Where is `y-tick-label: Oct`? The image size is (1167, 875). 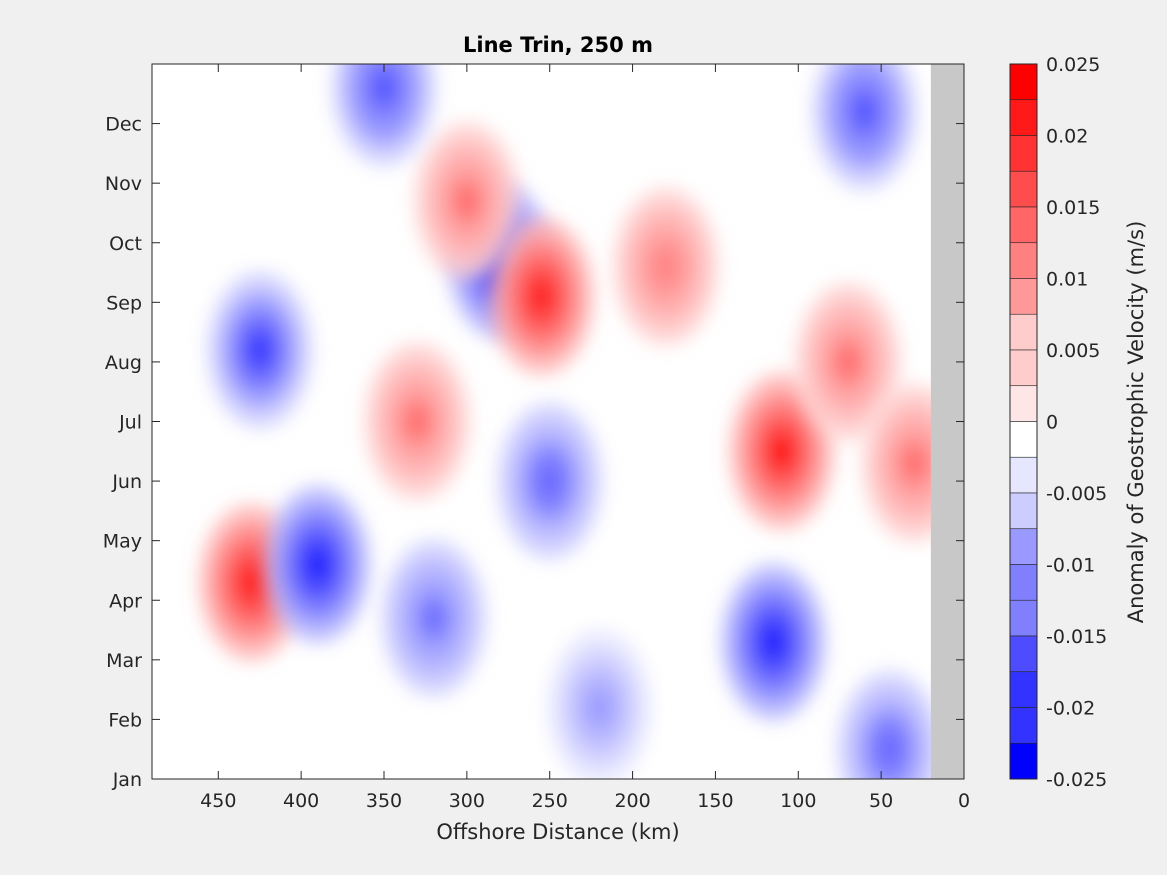 y-tick-label: Oct is located at coordinates (125, 244).